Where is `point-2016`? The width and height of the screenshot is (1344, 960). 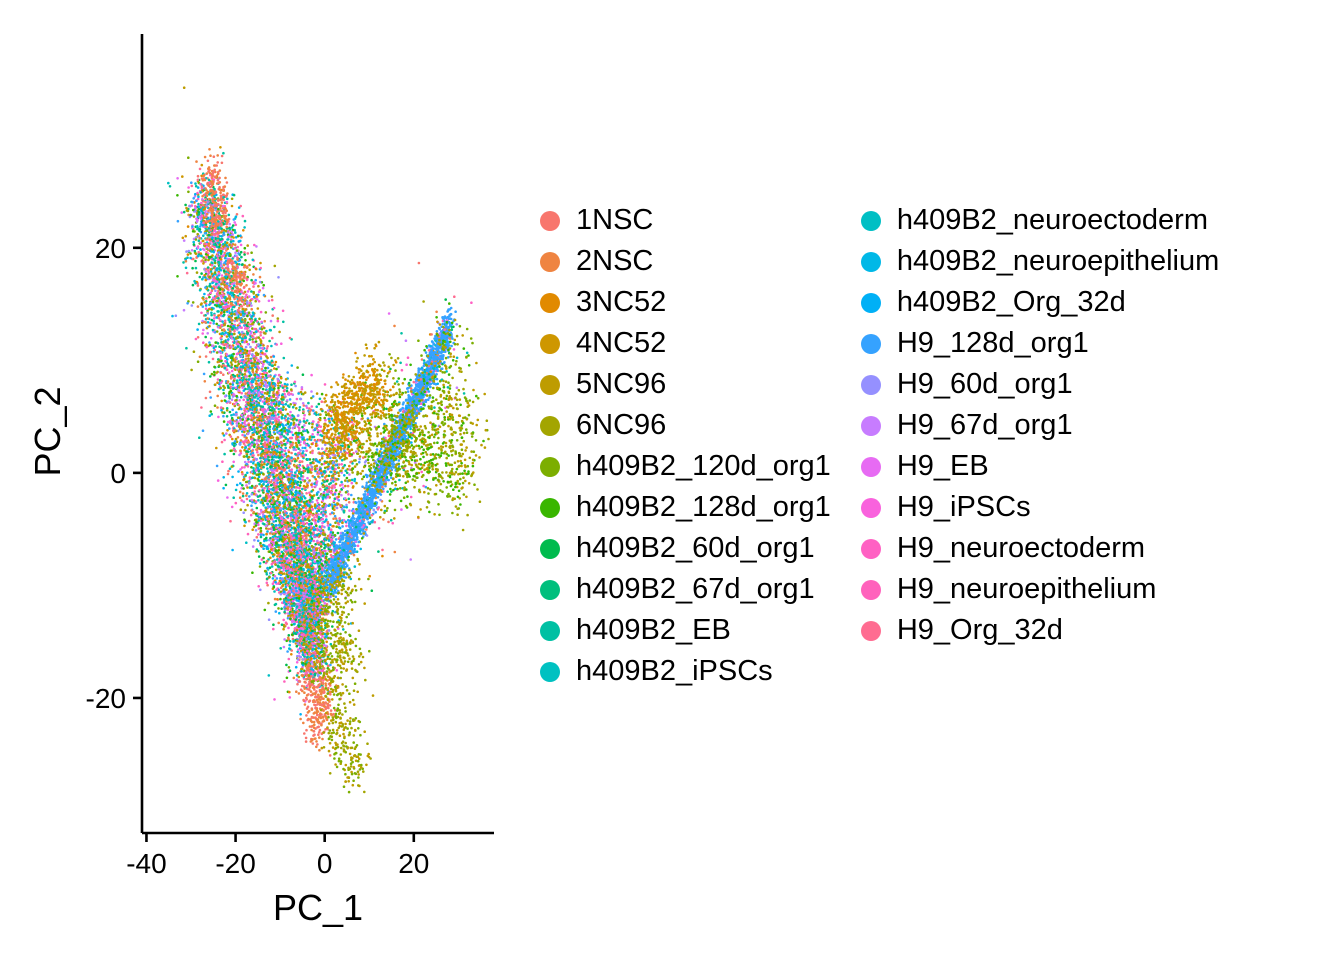 point-2016 is located at coordinates (261, 335).